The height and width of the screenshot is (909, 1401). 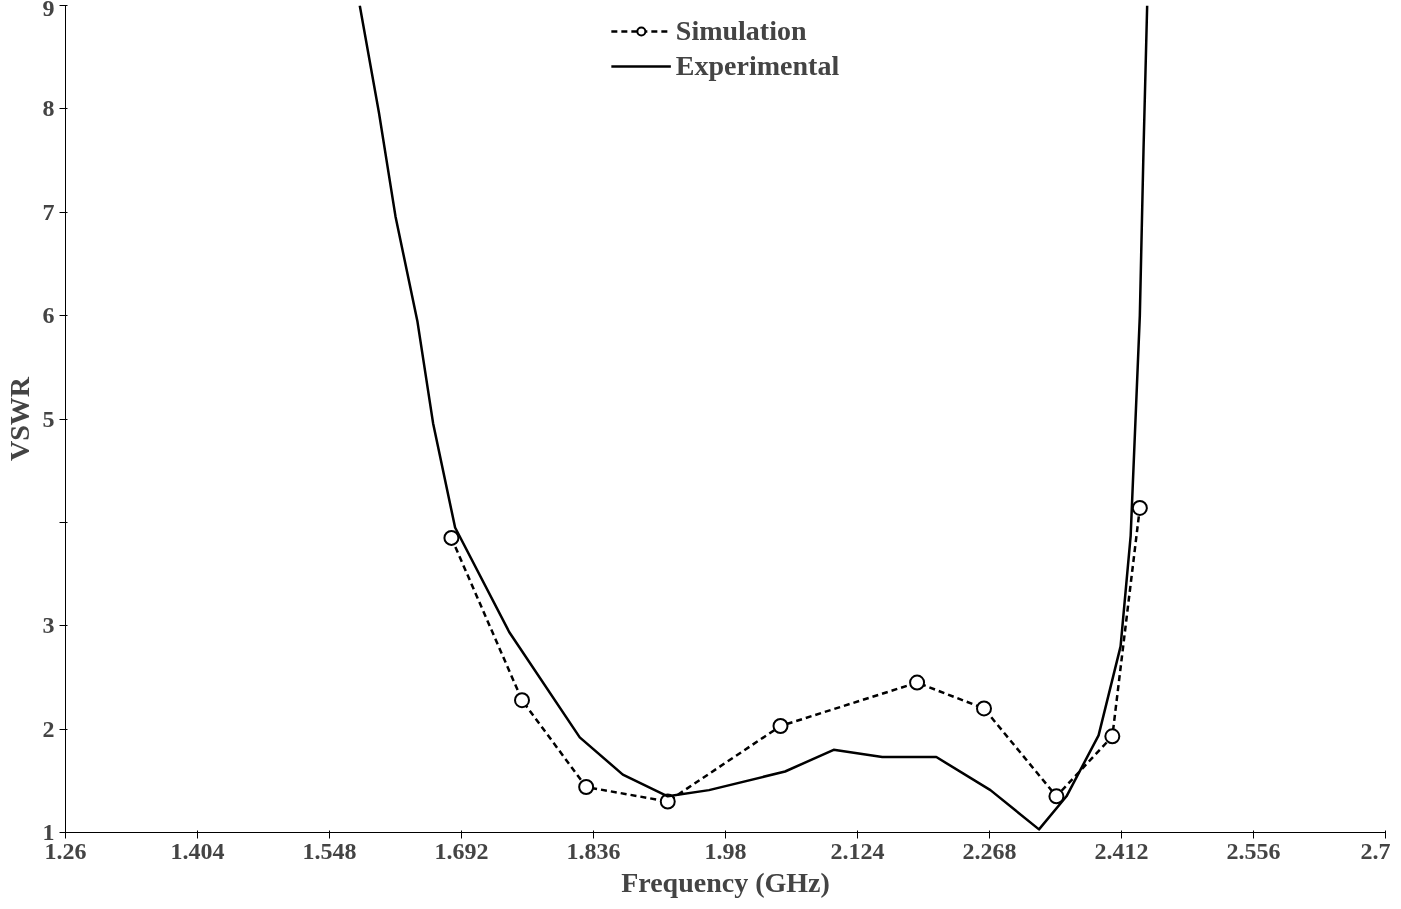 I want to click on x-tick-label: 1.98, so click(x=725, y=850).